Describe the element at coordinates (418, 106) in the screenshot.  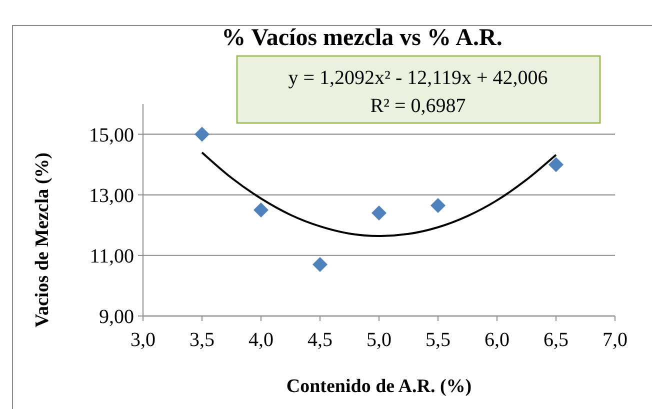
I see `annotation: R² = 0,6987` at that location.